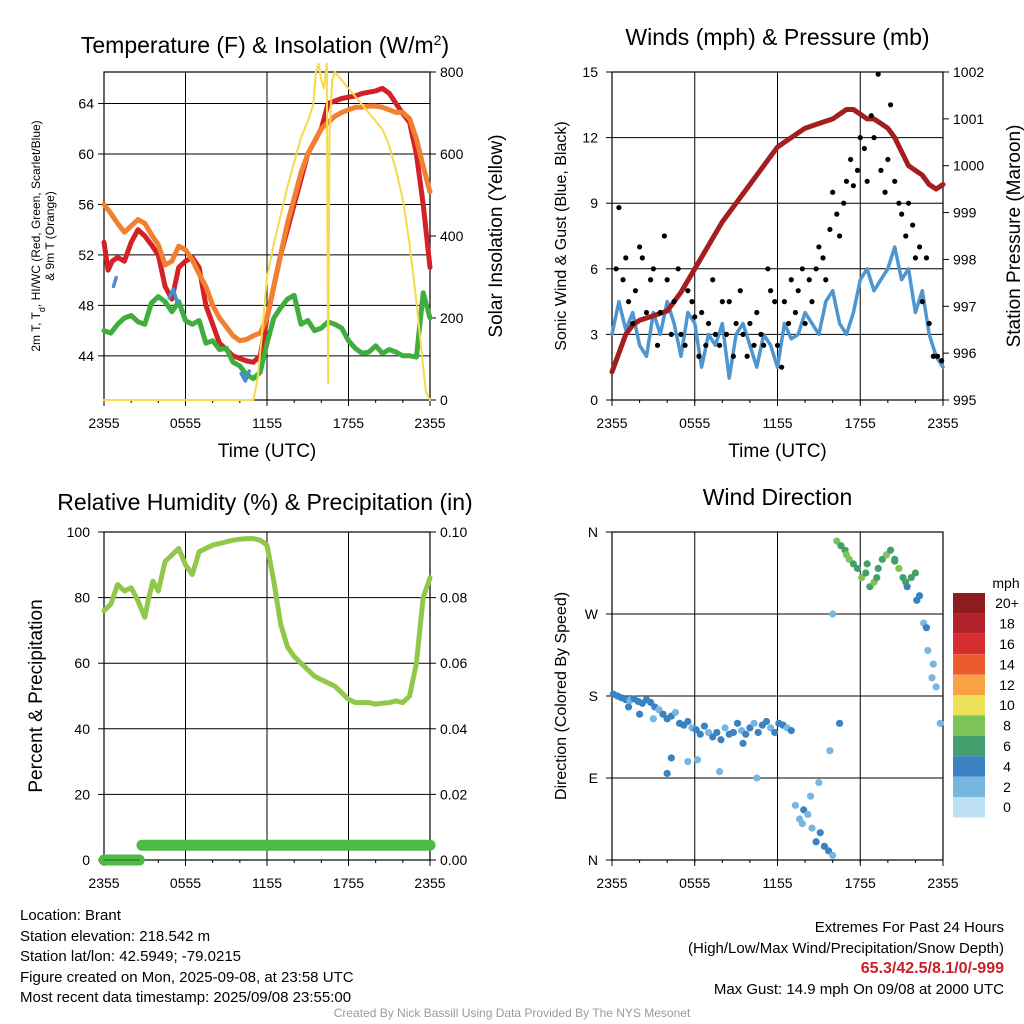  Describe the element at coordinates (965, 306) in the screenshot. I see `y2-tick-label: 997` at that location.